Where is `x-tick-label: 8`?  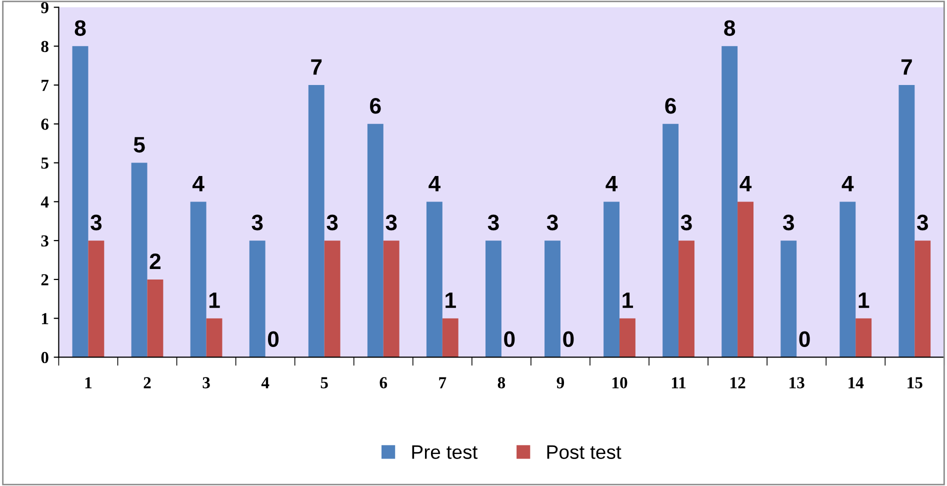 x-tick-label: 8 is located at coordinates (502, 382).